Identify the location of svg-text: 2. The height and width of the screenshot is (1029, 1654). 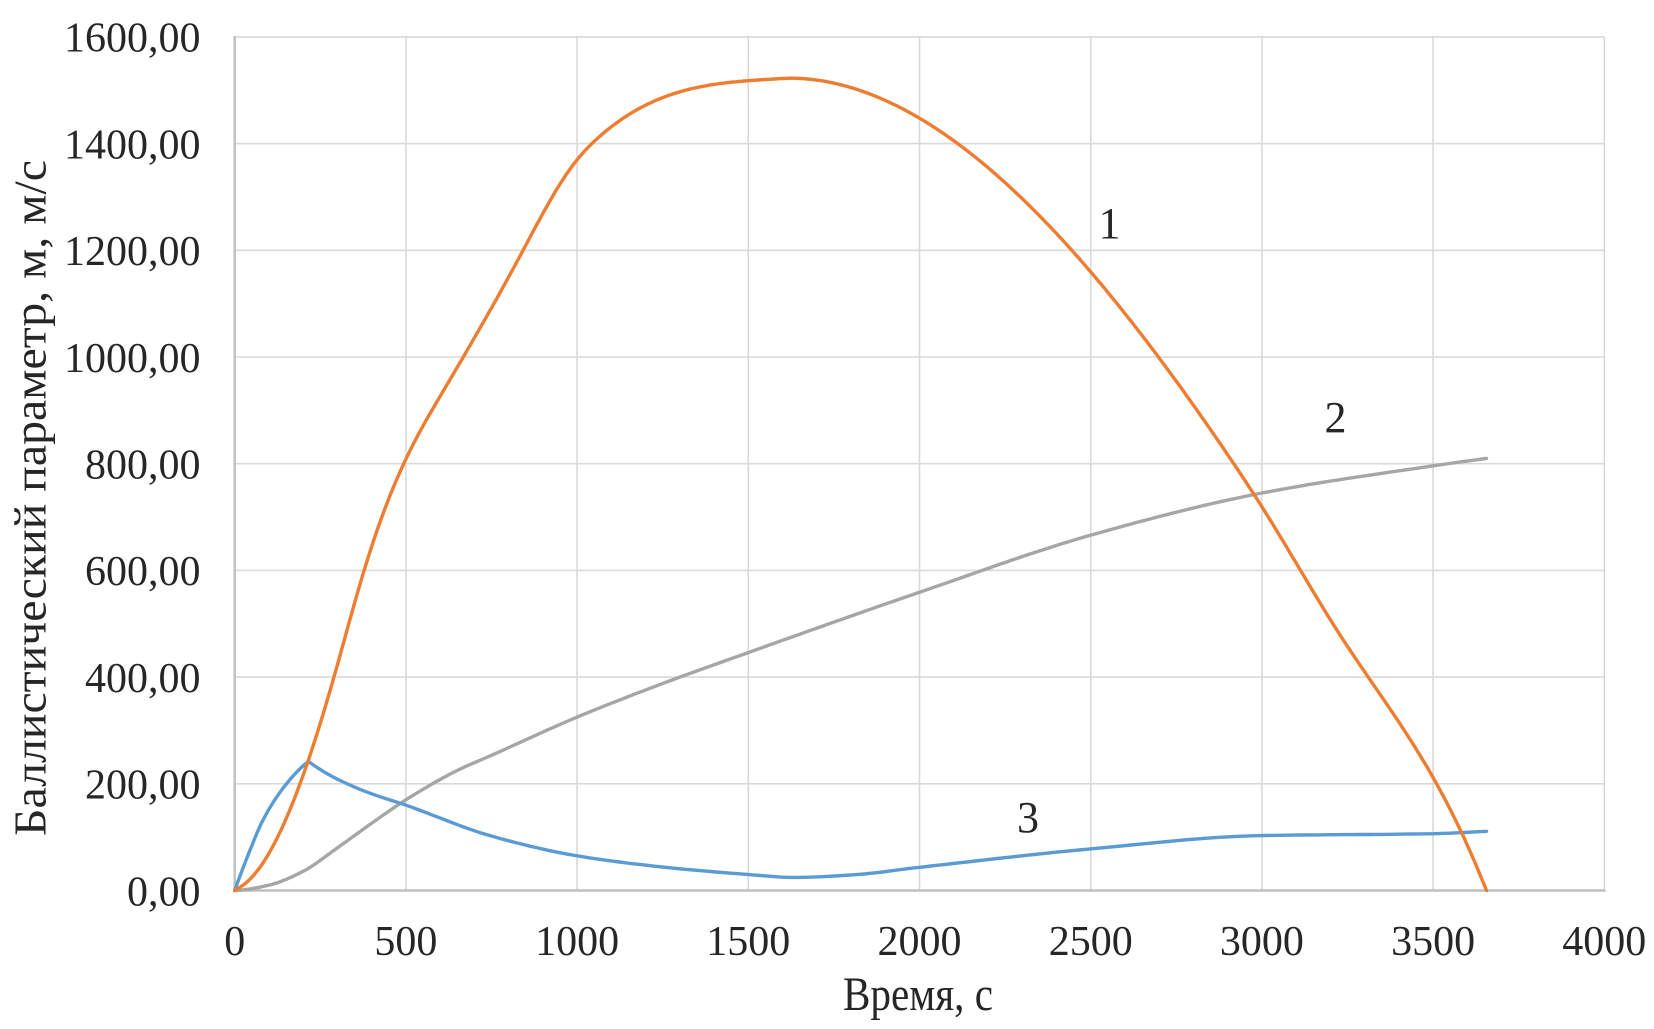
(1336, 417).